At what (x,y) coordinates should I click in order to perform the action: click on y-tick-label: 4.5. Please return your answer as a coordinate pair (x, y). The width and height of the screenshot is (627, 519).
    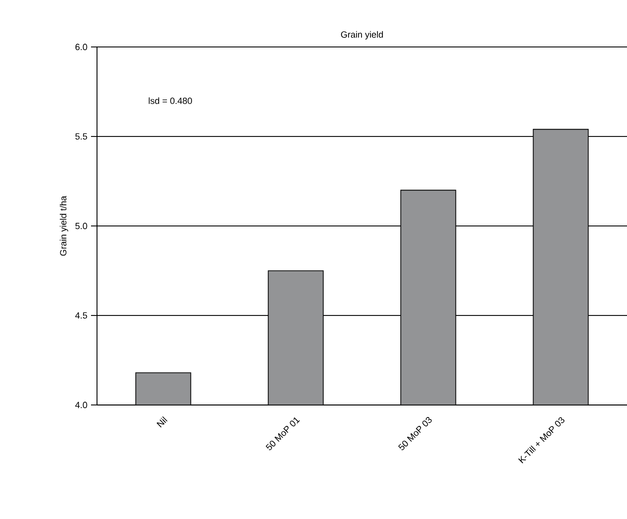
    Looking at the image, I should click on (81, 315).